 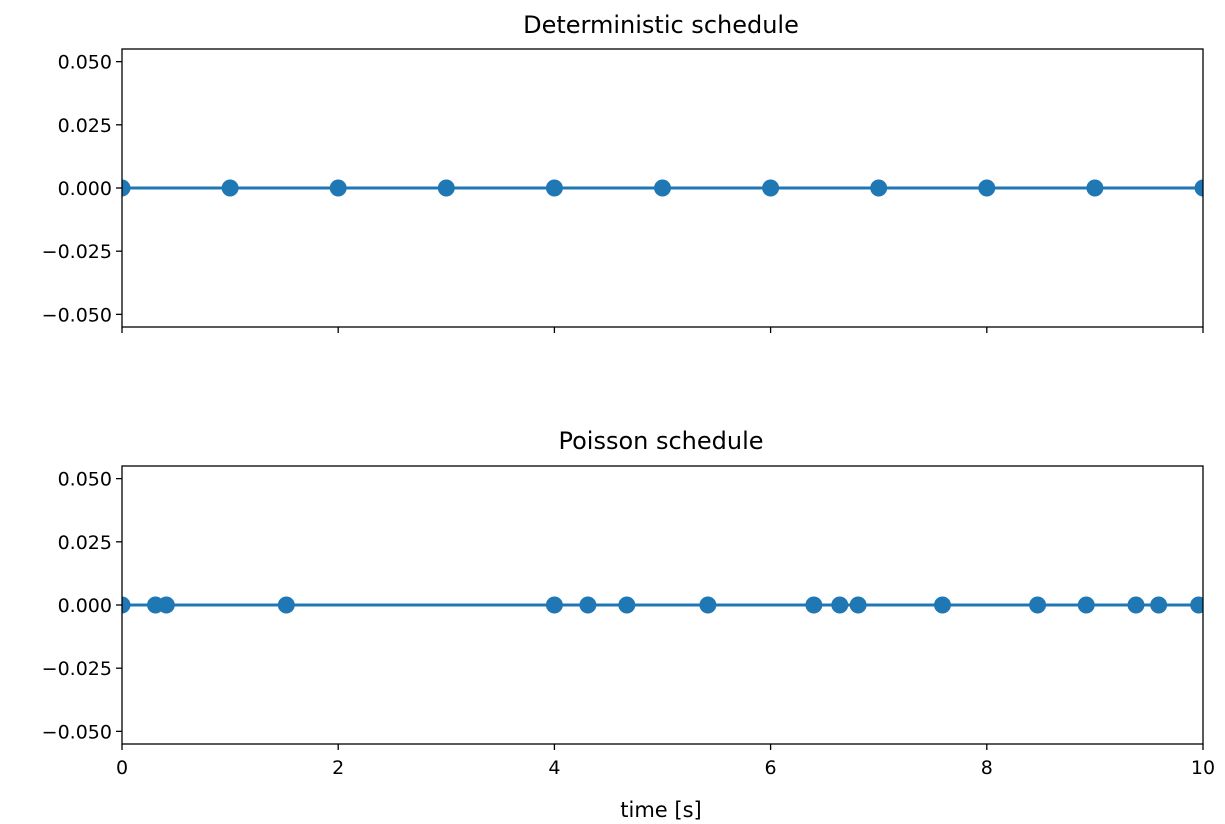 What do you see at coordinates (661, 25) in the screenshot?
I see `chart-title: Deterministic schedule` at bounding box center [661, 25].